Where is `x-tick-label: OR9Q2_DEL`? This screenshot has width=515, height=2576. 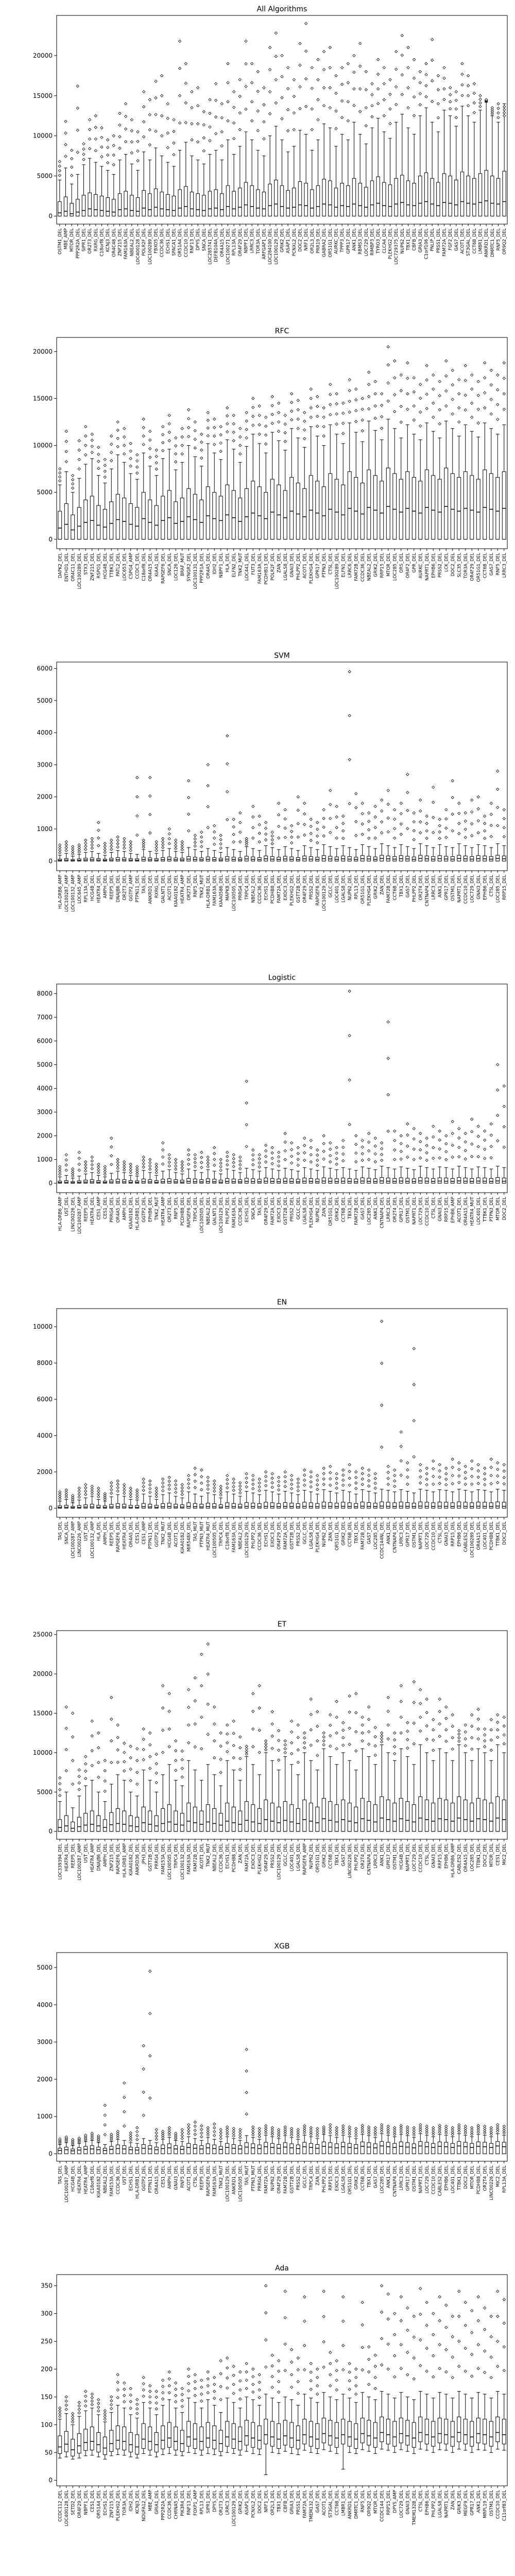
x-tick-label: OR9Q2_DEL is located at coordinates (505, 241).